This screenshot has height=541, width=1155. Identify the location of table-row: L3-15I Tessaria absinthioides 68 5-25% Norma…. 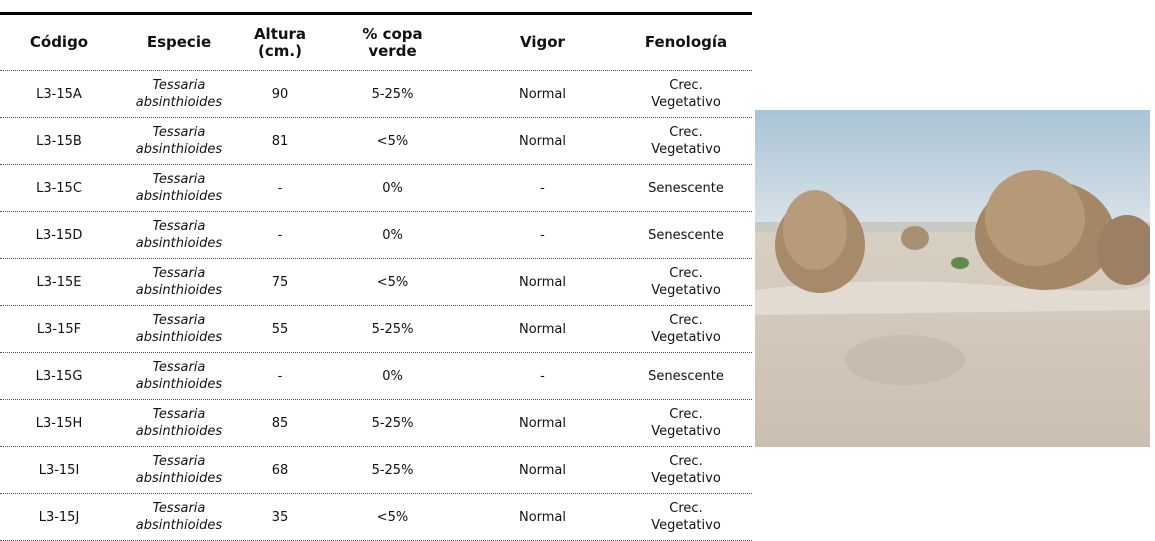
(376, 470).